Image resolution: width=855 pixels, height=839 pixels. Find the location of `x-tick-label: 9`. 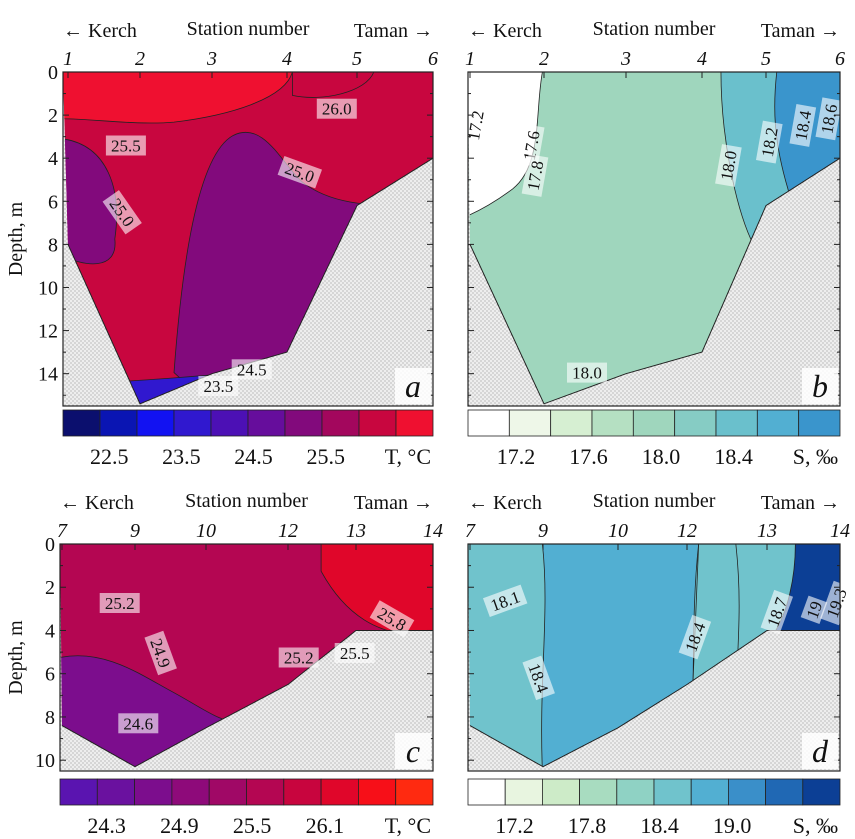

x-tick-label: 9 is located at coordinates (543, 531).